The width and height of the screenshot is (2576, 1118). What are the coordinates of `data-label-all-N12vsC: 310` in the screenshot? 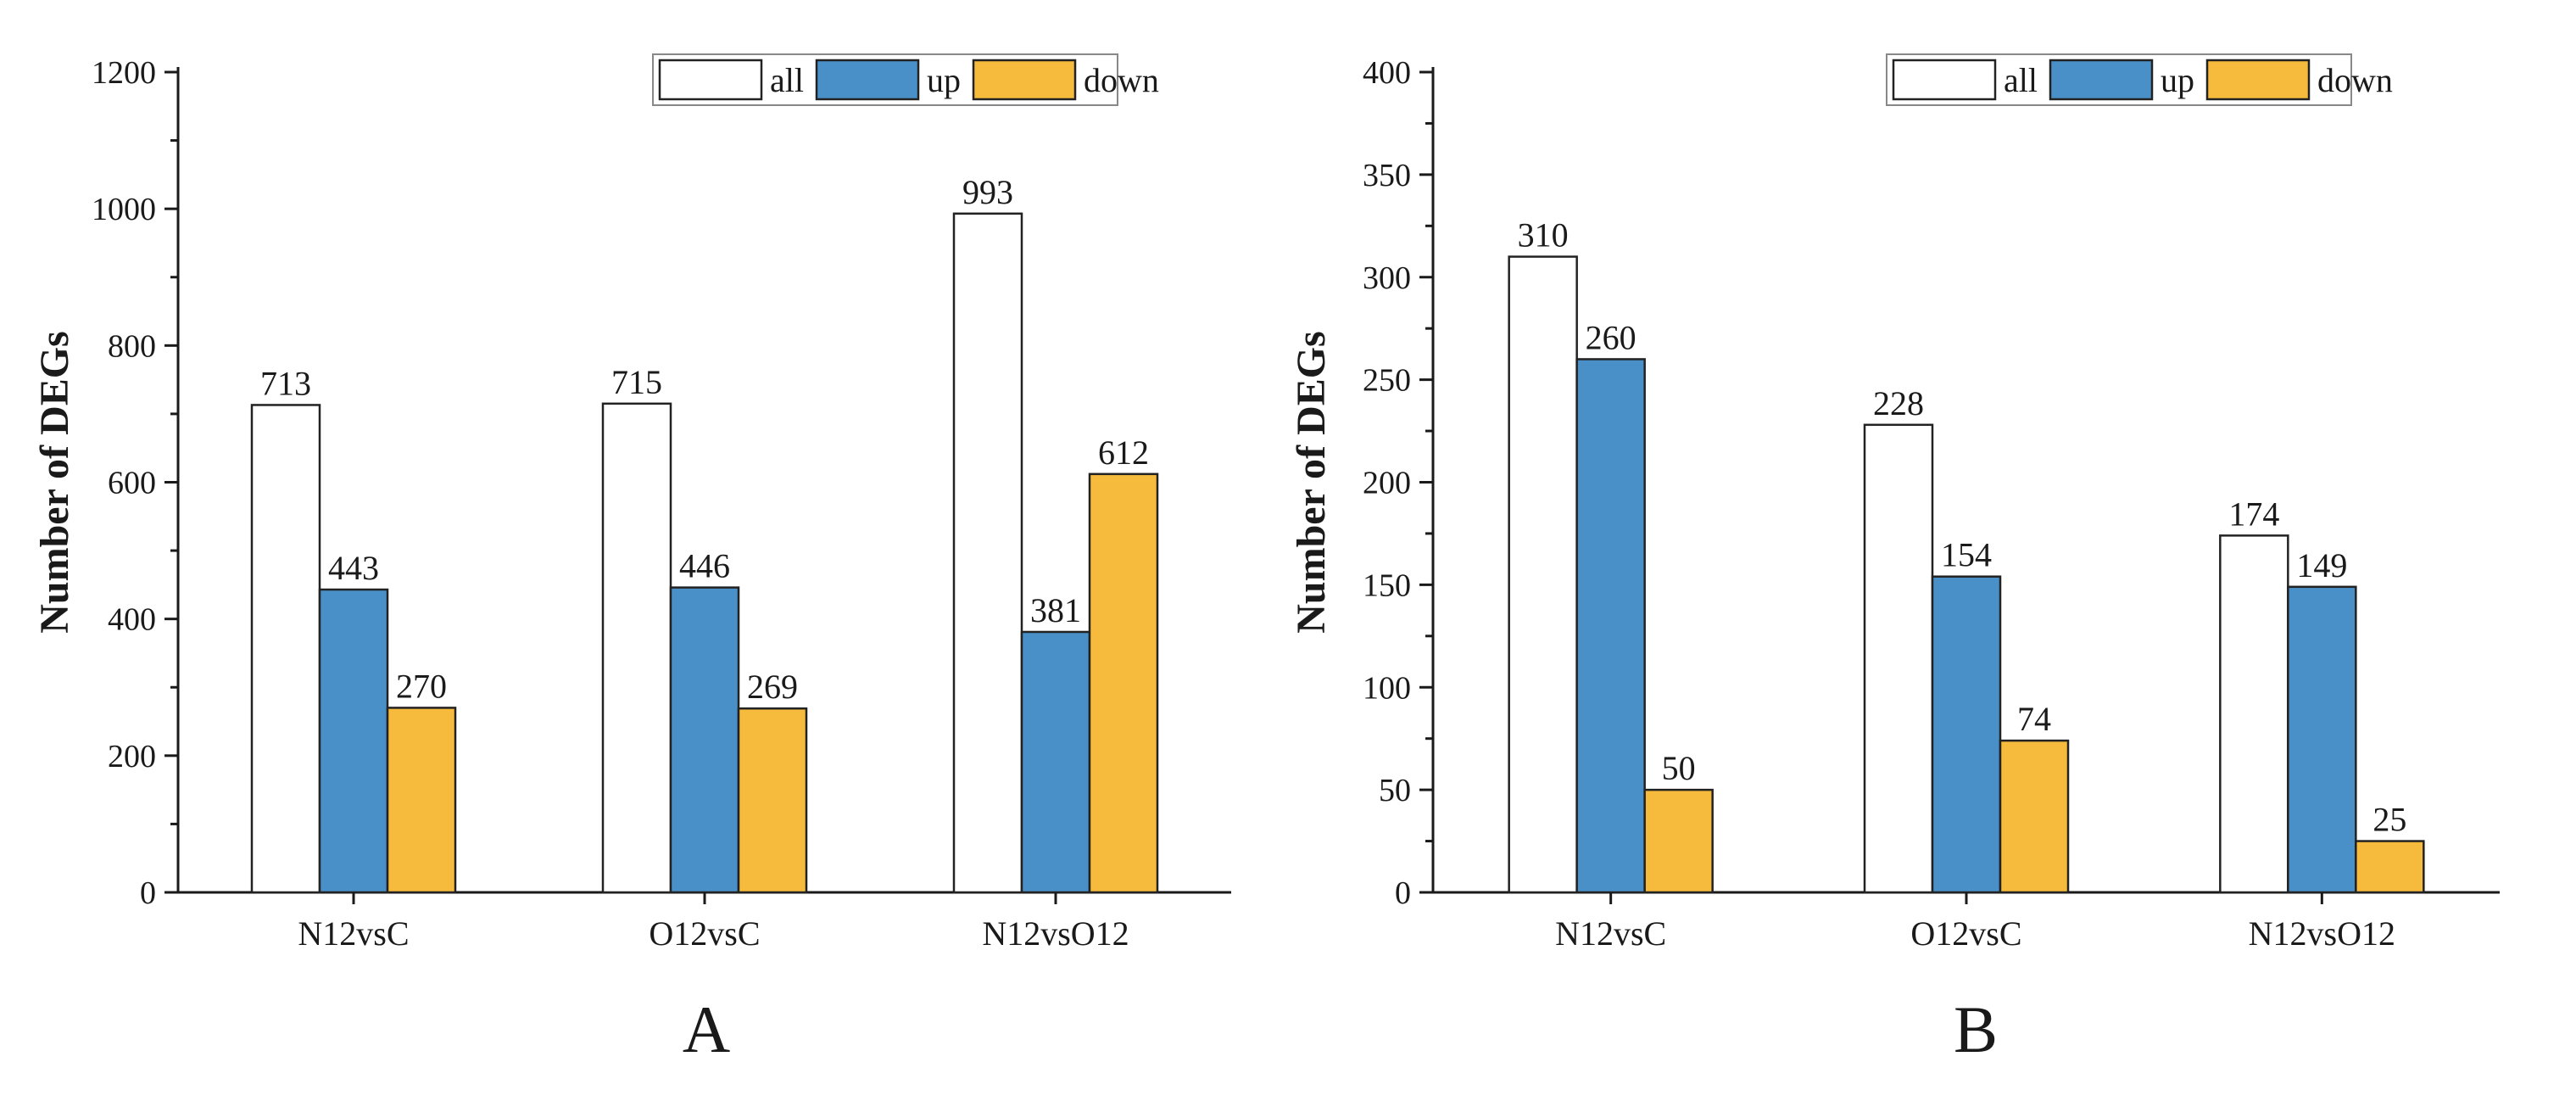 It's located at (1543, 235).